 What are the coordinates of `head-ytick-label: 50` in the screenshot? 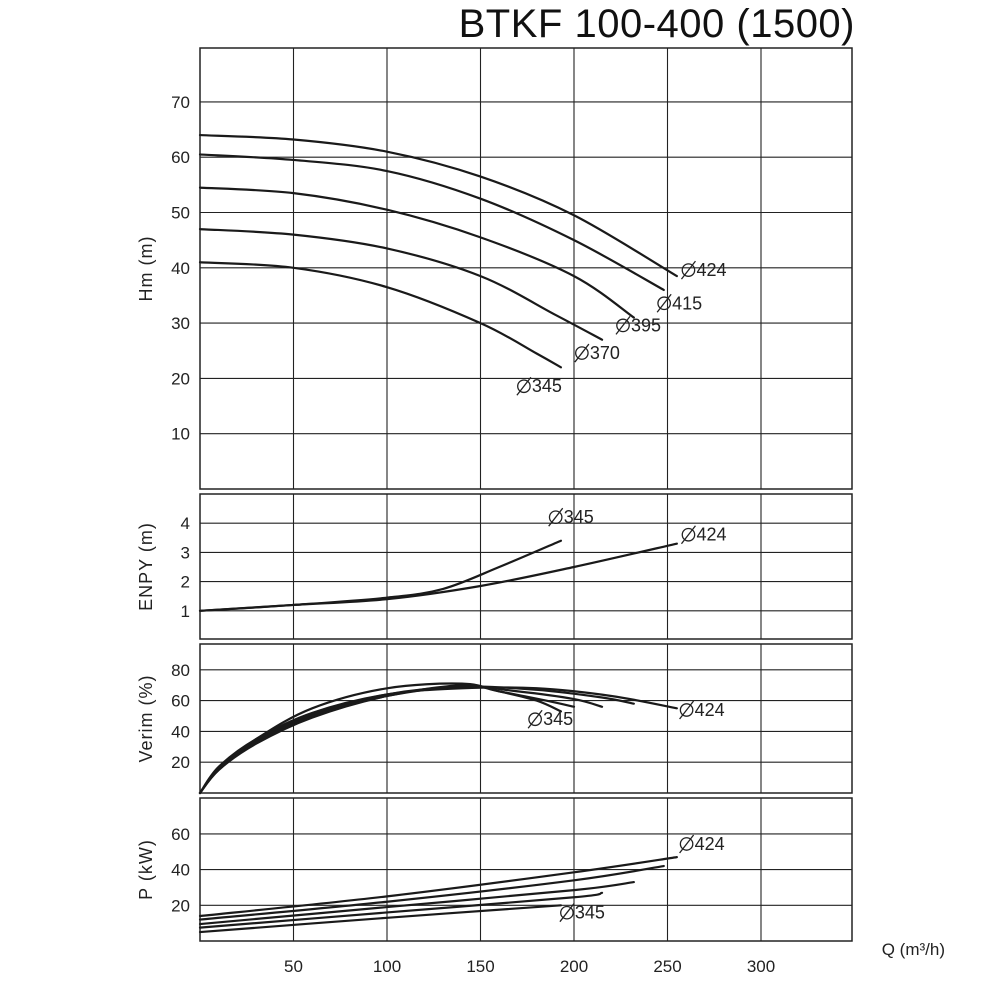 It's located at (180, 213).